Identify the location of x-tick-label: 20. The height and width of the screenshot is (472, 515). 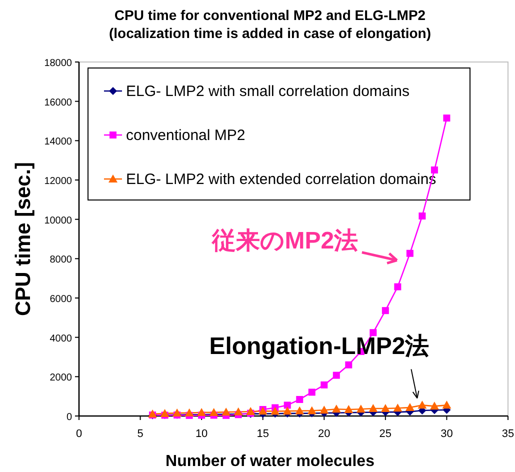
(324, 434).